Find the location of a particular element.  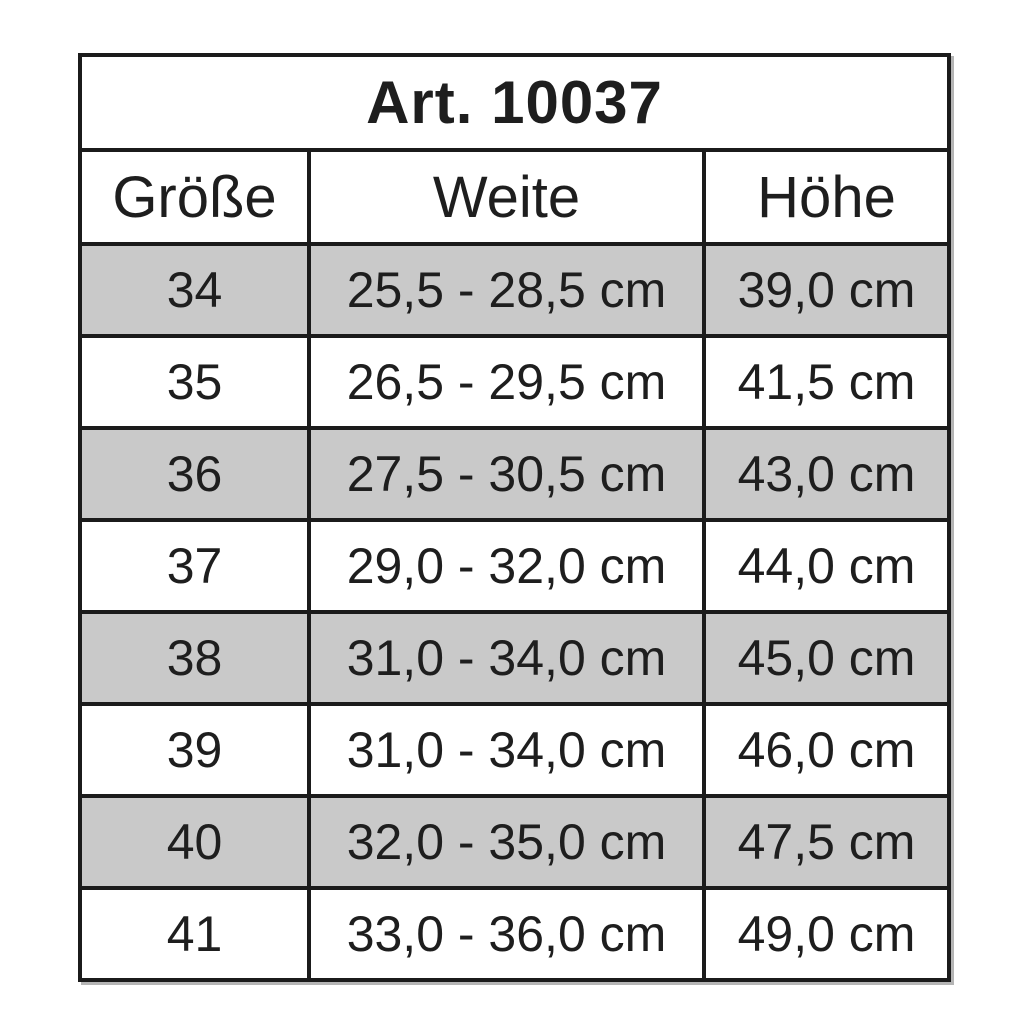

table-header-row: Größe Weite Höhe is located at coordinates (515, 197).